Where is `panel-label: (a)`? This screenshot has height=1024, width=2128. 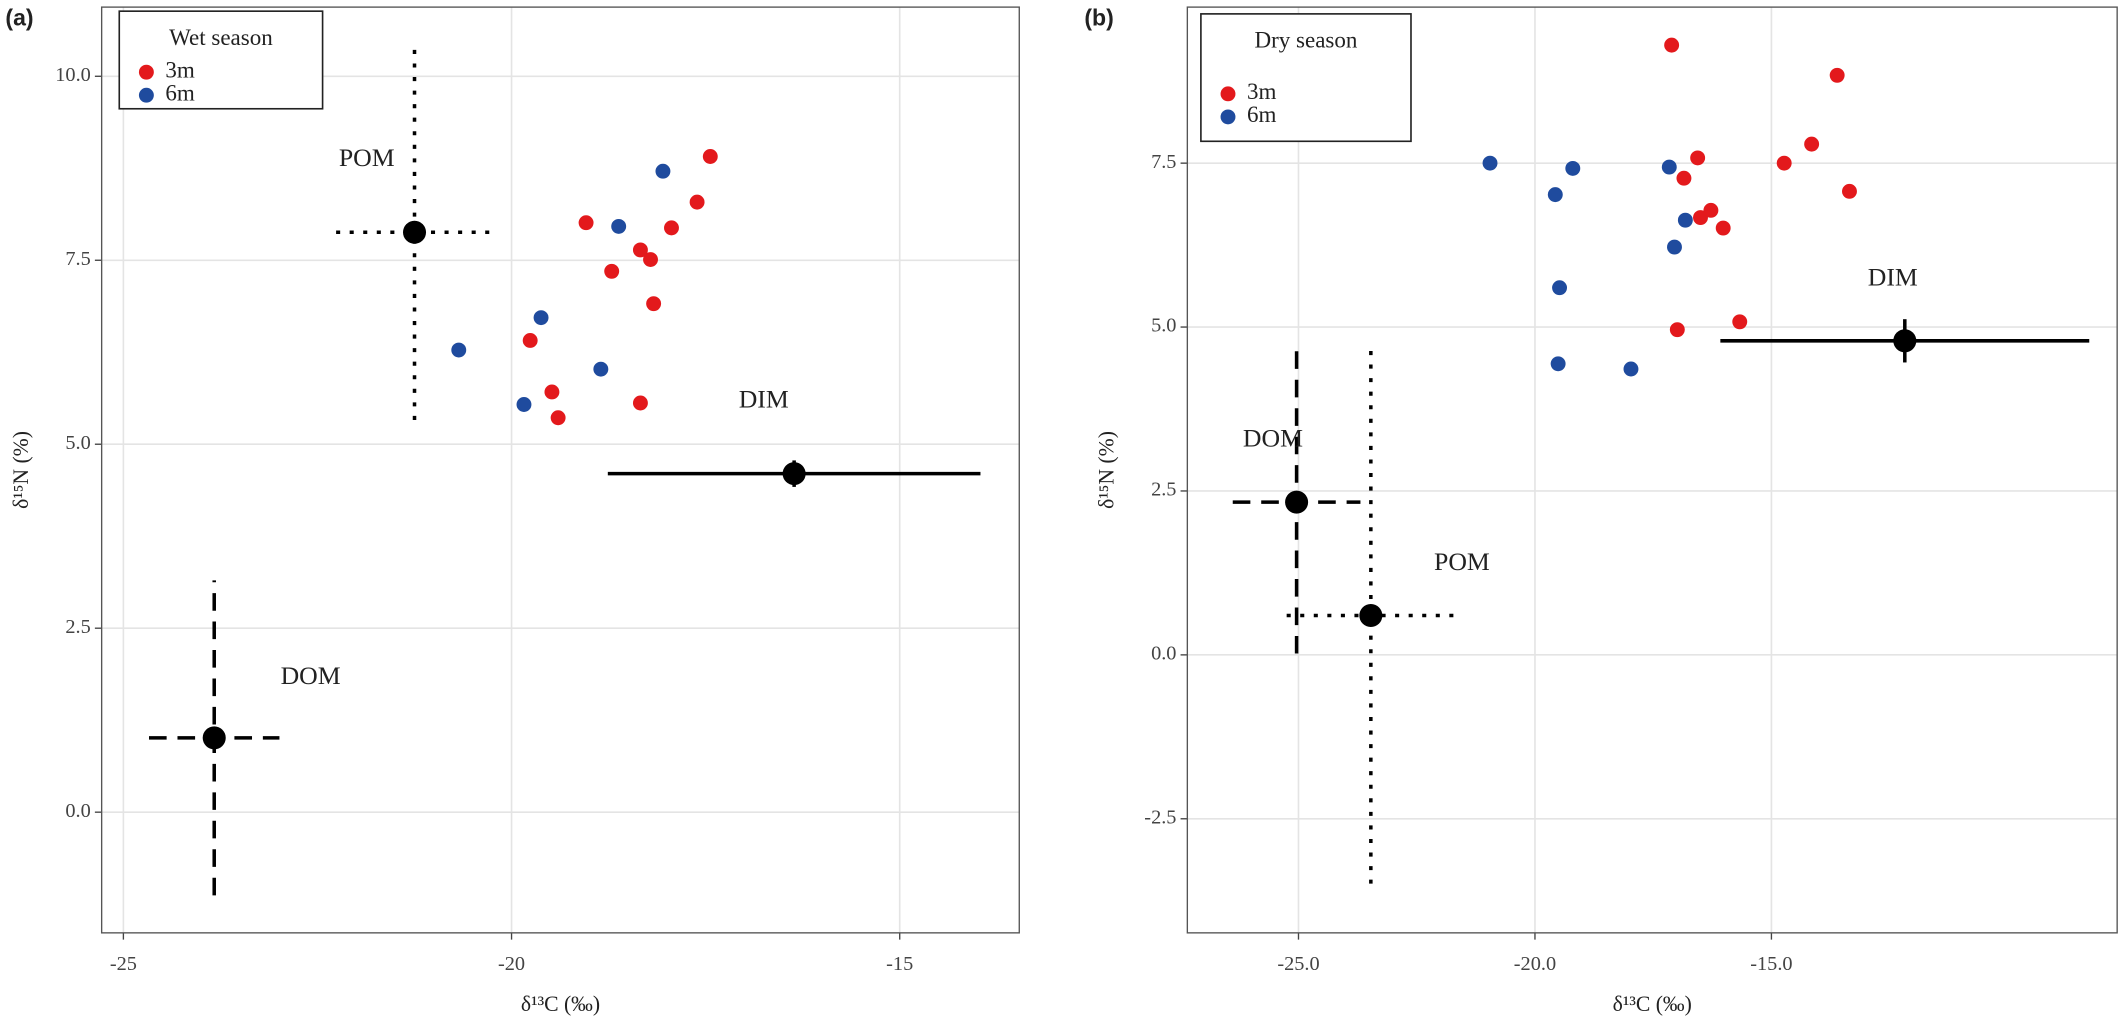 panel-label: (a) is located at coordinates (19, 17).